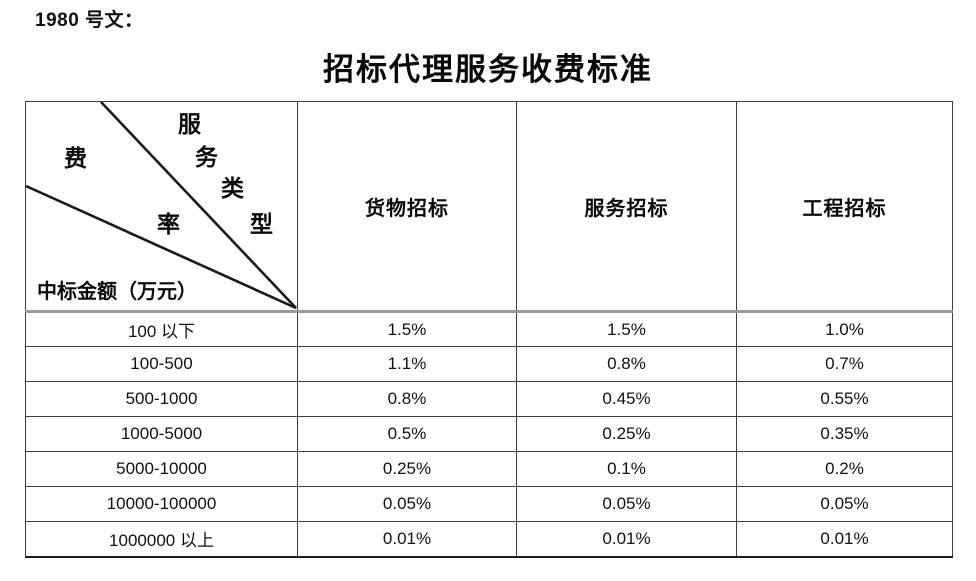 Image resolution: width=976 pixels, height=581 pixels. I want to click on doc-number: 1980 号文：, so click(89, 20).